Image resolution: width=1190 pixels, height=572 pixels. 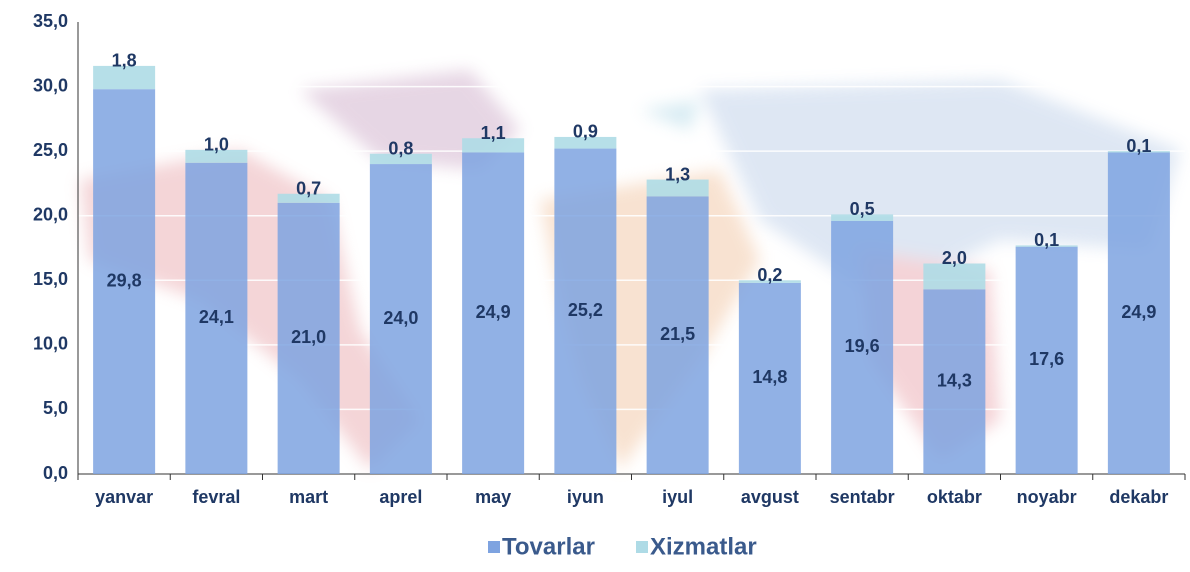 I want to click on data-label: 0,2, so click(x=769, y=275).